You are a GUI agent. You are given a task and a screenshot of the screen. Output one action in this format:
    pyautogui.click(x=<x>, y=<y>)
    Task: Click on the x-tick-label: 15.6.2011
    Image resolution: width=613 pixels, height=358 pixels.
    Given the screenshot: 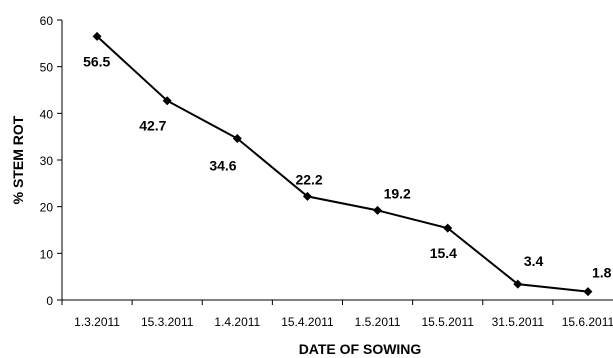 What is the action you would take?
    pyautogui.click(x=587, y=322)
    